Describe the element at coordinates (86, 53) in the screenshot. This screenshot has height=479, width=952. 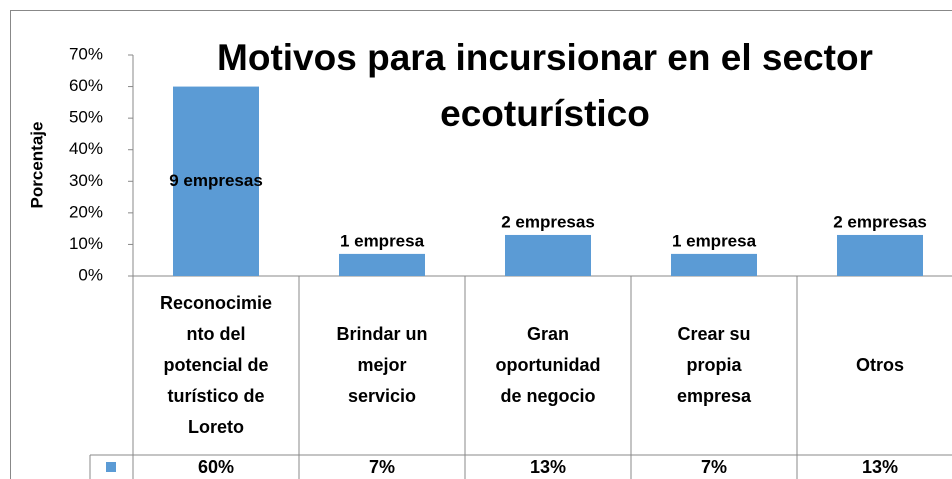
I see `y-tick-label: 70%` at that location.